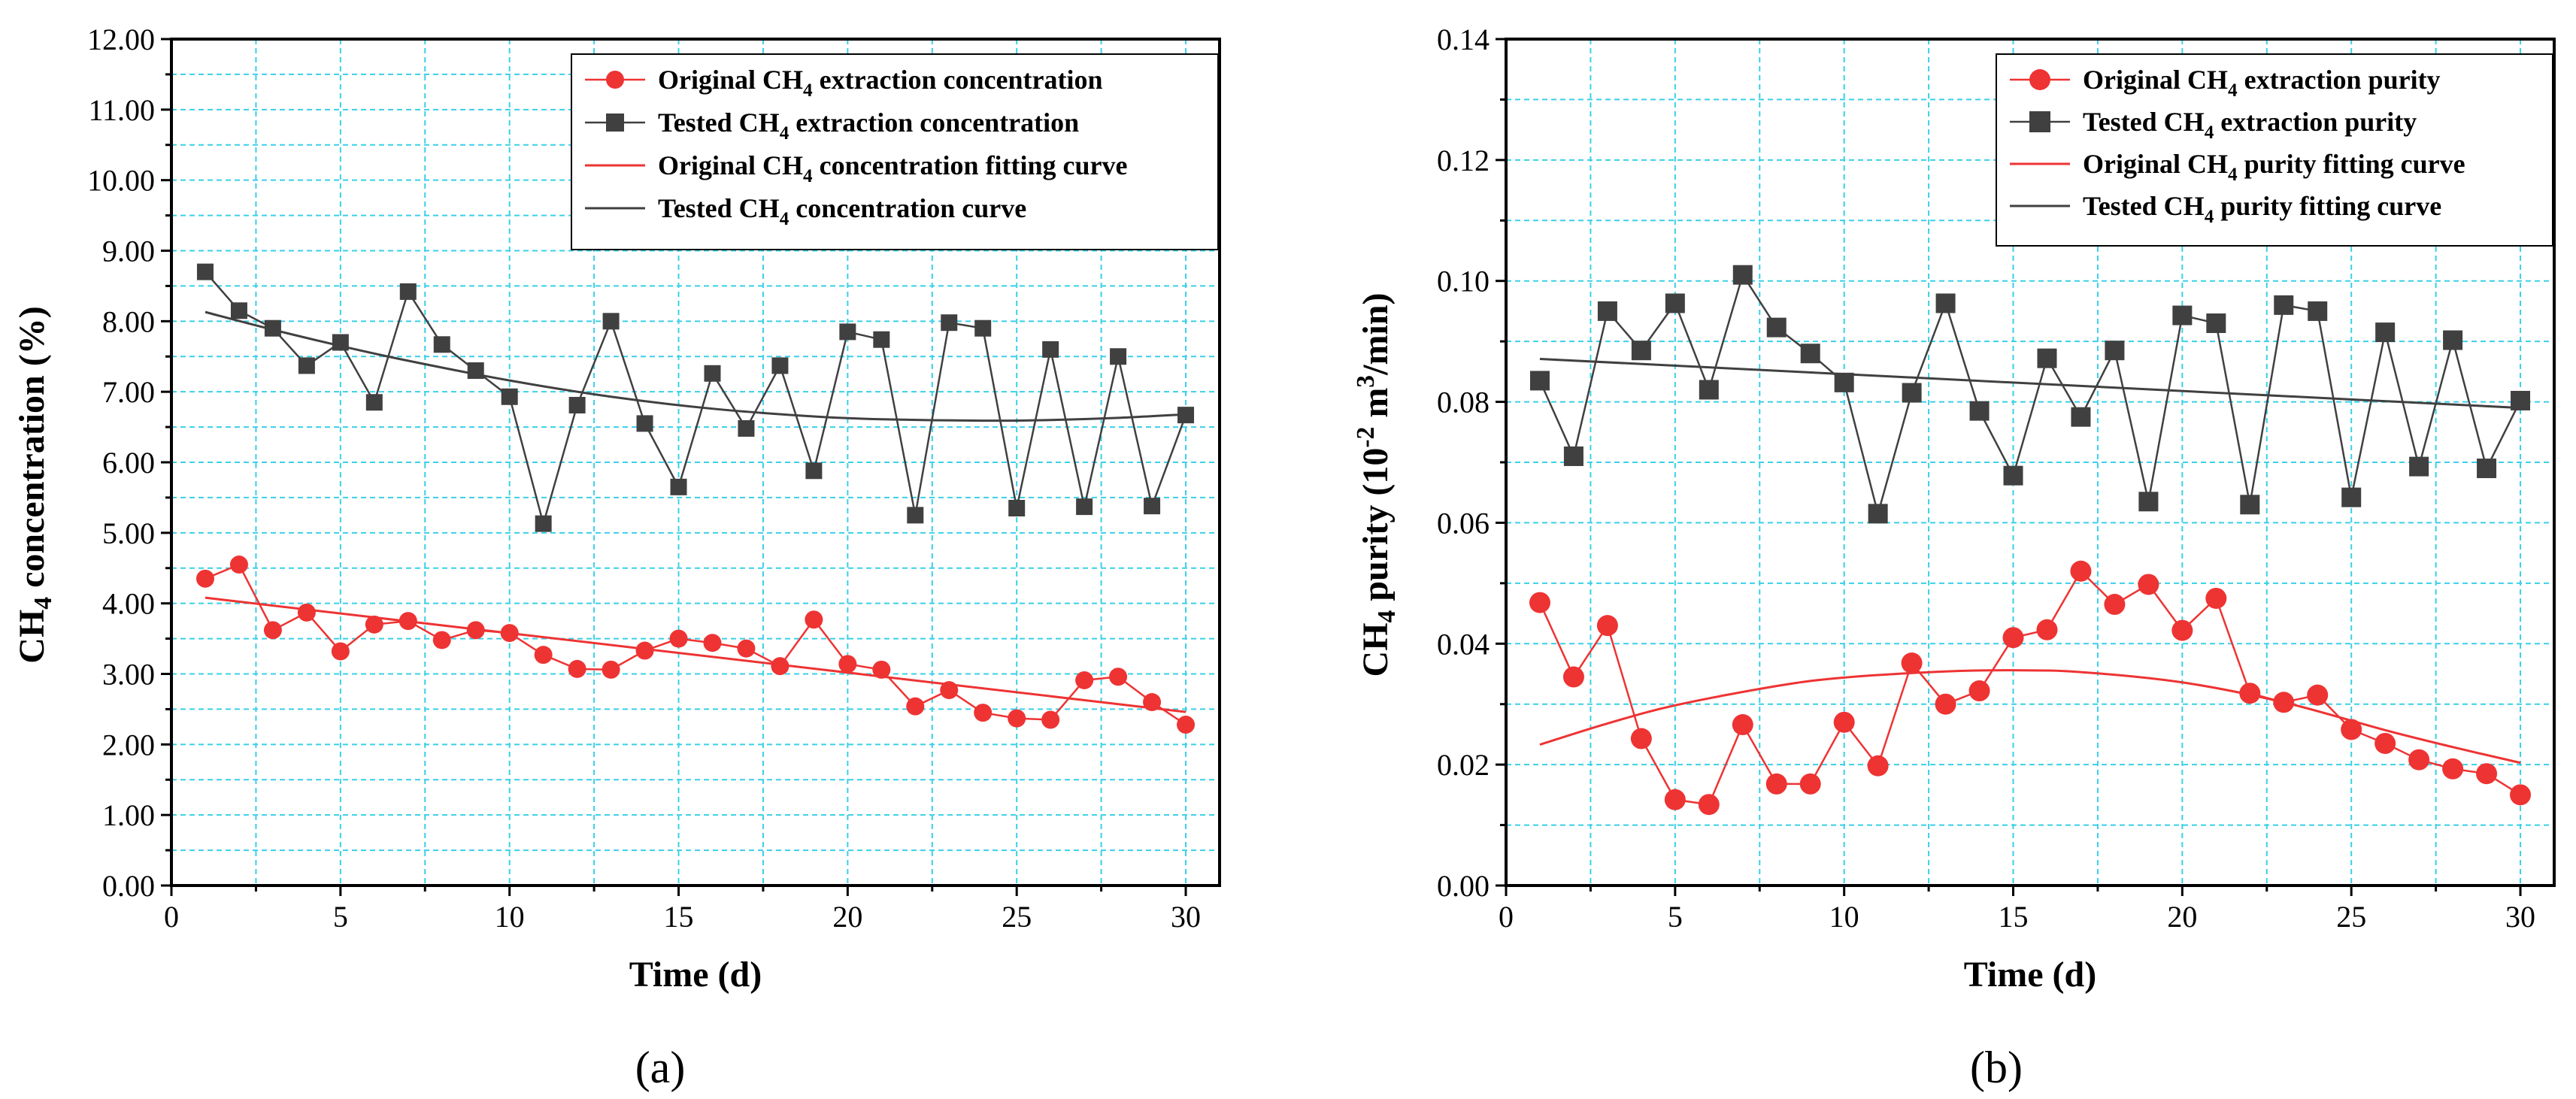  What do you see at coordinates (842, 211) in the screenshot?
I see `legend-label: Tested CH4 concentration curve` at bounding box center [842, 211].